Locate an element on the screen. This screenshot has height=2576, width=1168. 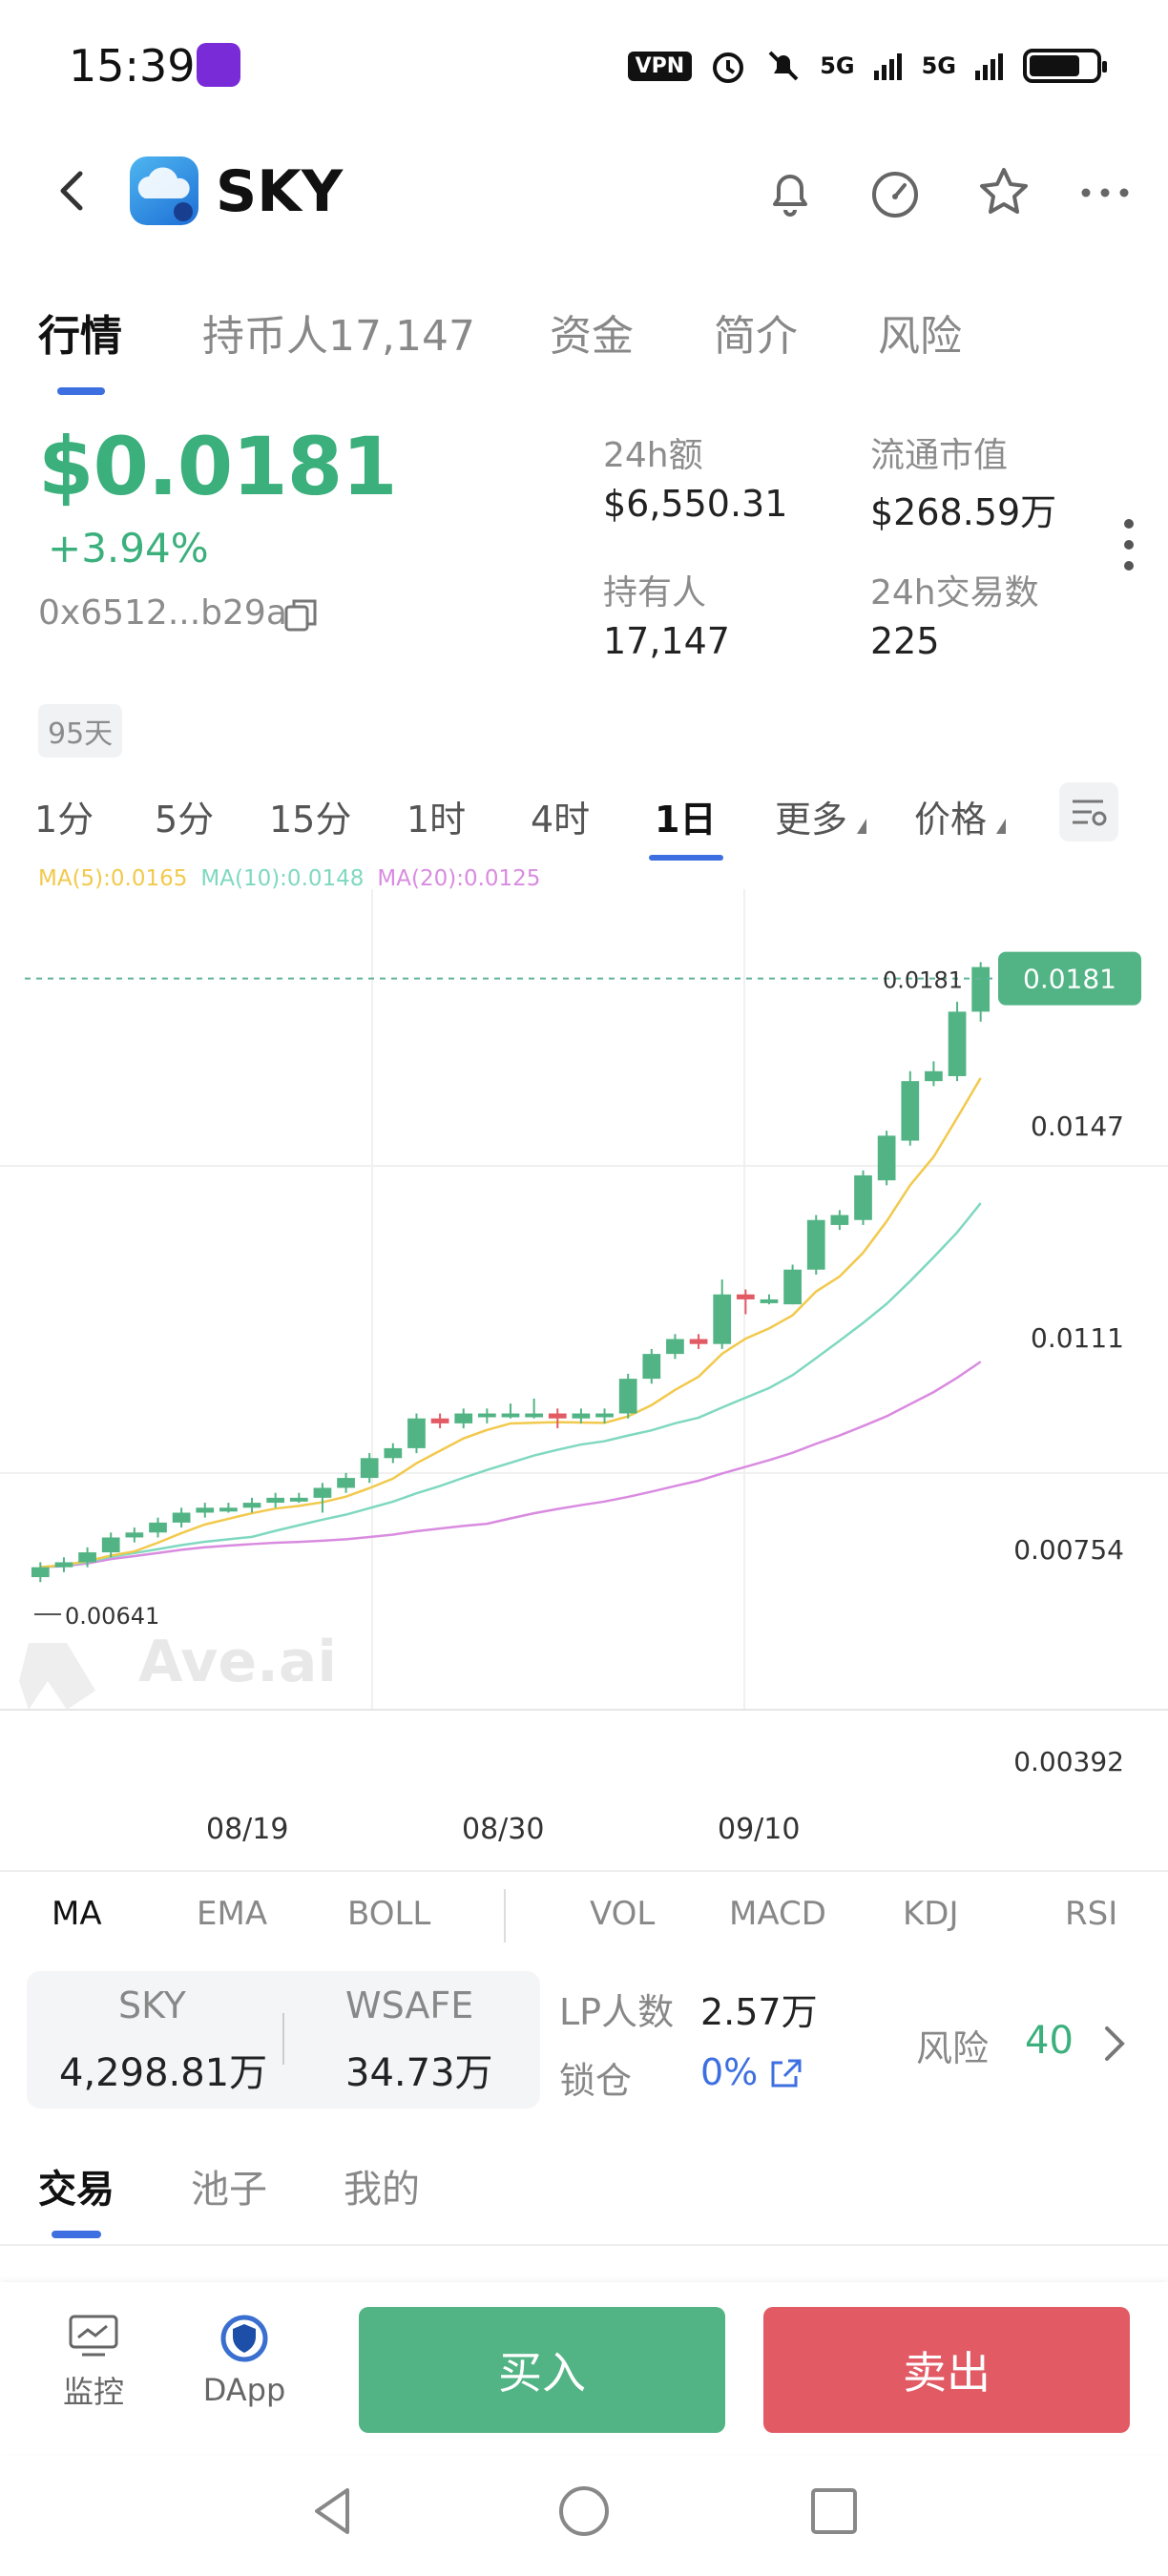
tab-trades: 交易 is located at coordinates (76, 2190).